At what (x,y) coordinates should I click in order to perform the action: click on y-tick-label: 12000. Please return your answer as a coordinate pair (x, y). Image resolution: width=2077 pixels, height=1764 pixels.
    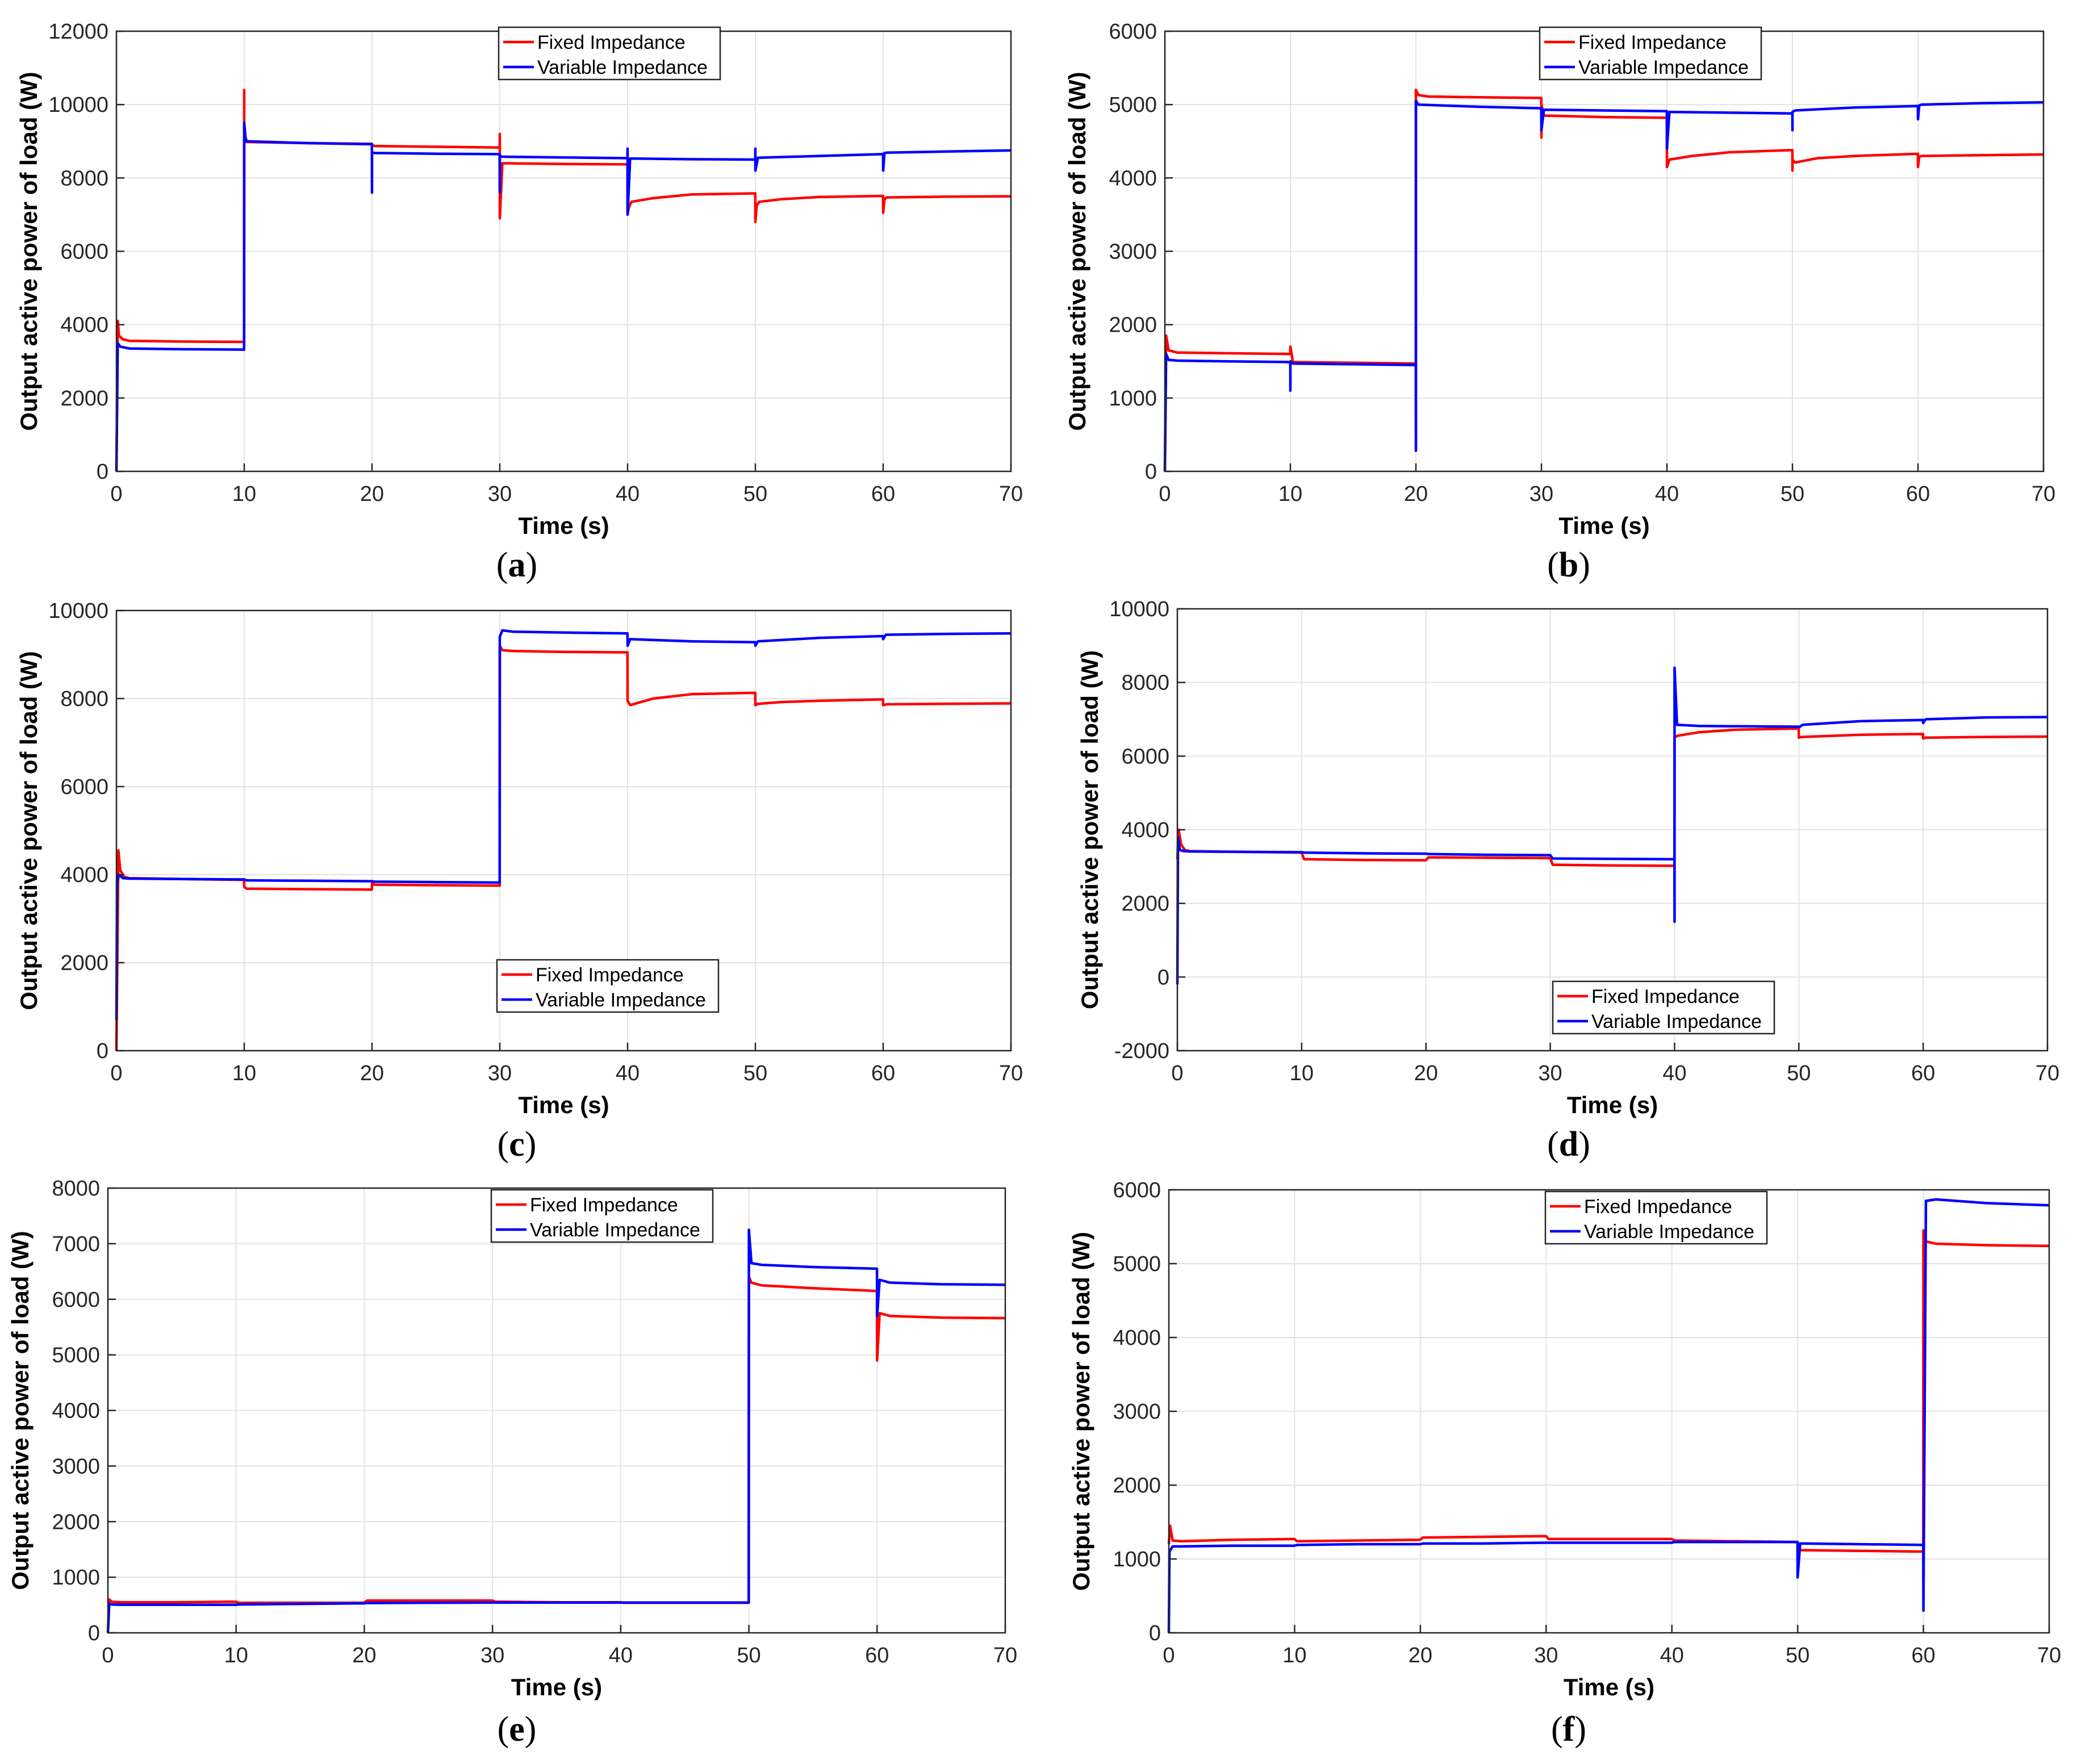
    Looking at the image, I should click on (78, 32).